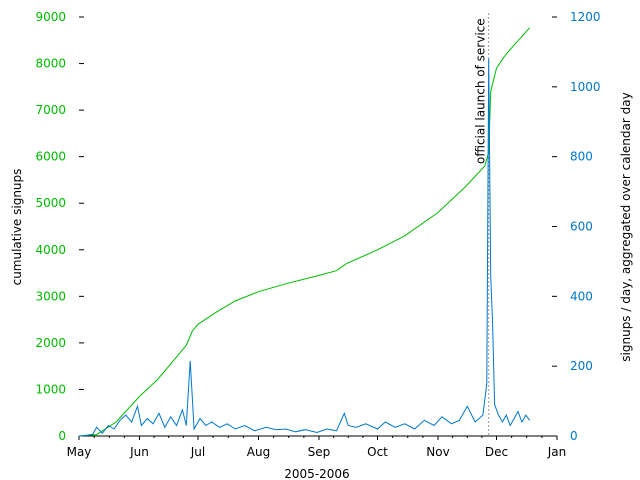 This screenshot has width=640, height=480. What do you see at coordinates (62, 436) in the screenshot?
I see `left-y-tick-label: 0` at bounding box center [62, 436].